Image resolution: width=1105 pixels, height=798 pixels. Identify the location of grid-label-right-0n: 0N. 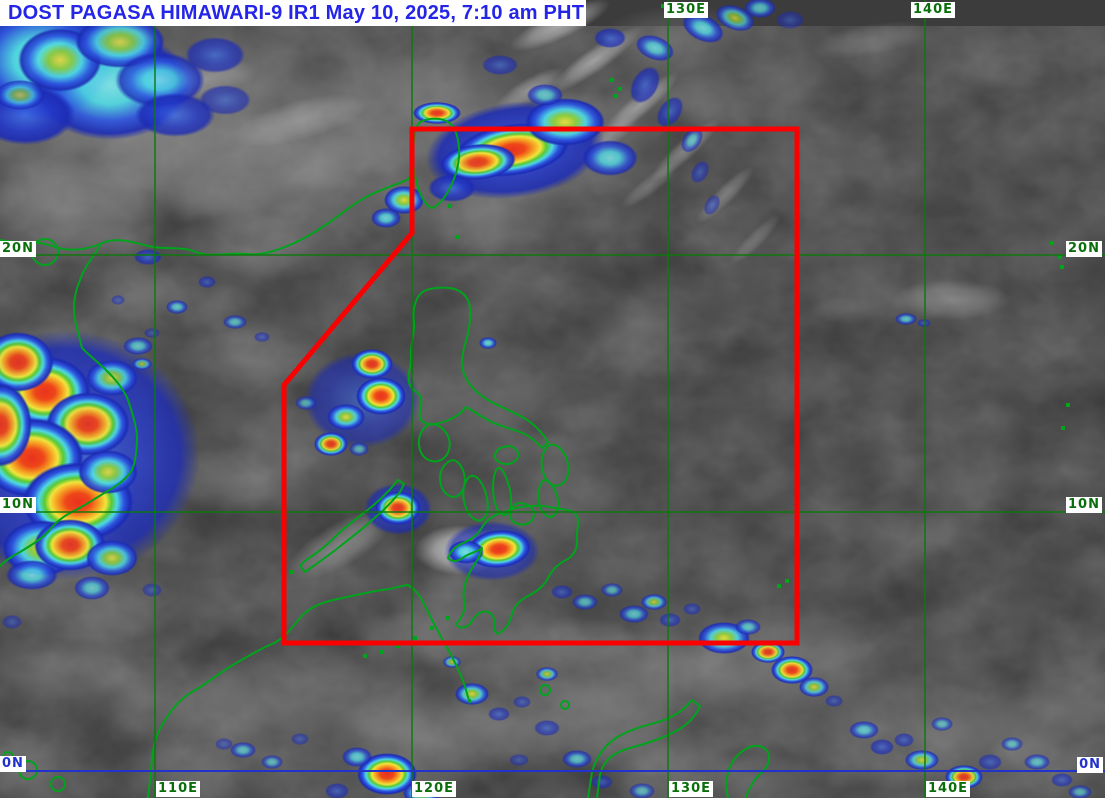
(1090, 765).